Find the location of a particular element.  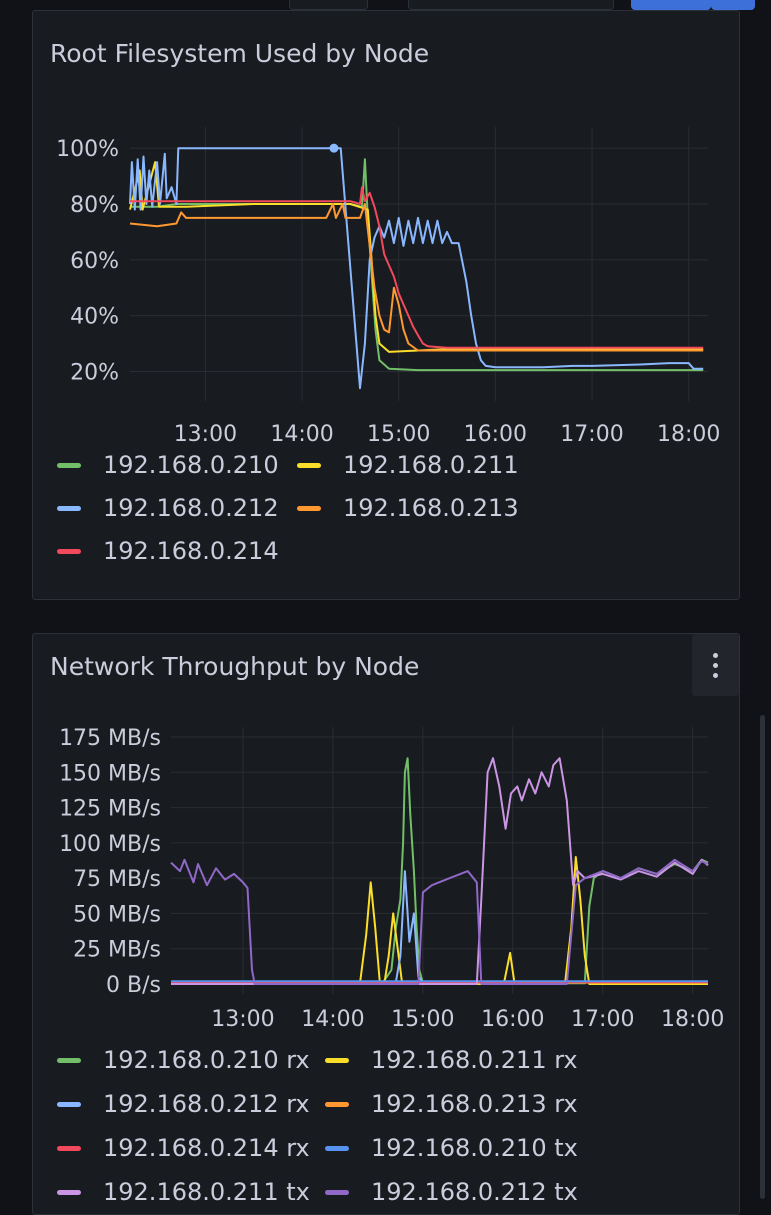

y-tick-label: 60% is located at coordinates (94, 261).